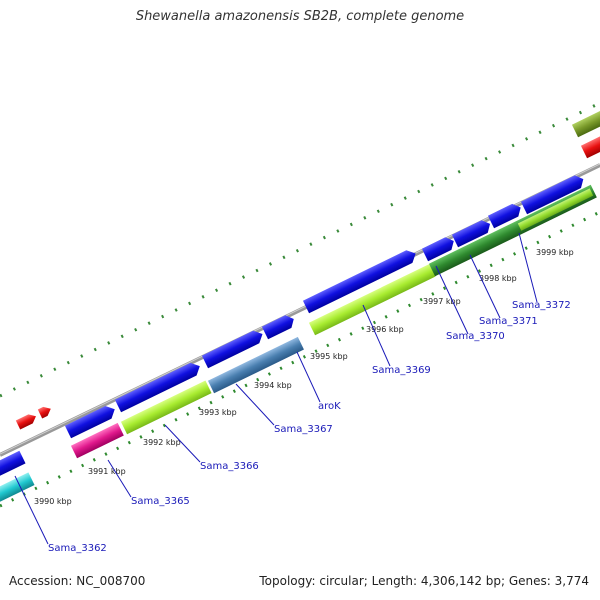 Image resolution: width=600 pixels, height=600 pixels. What do you see at coordinates (498, 278) in the screenshot?
I see `tick-label-3998: 3998 kbp` at bounding box center [498, 278].